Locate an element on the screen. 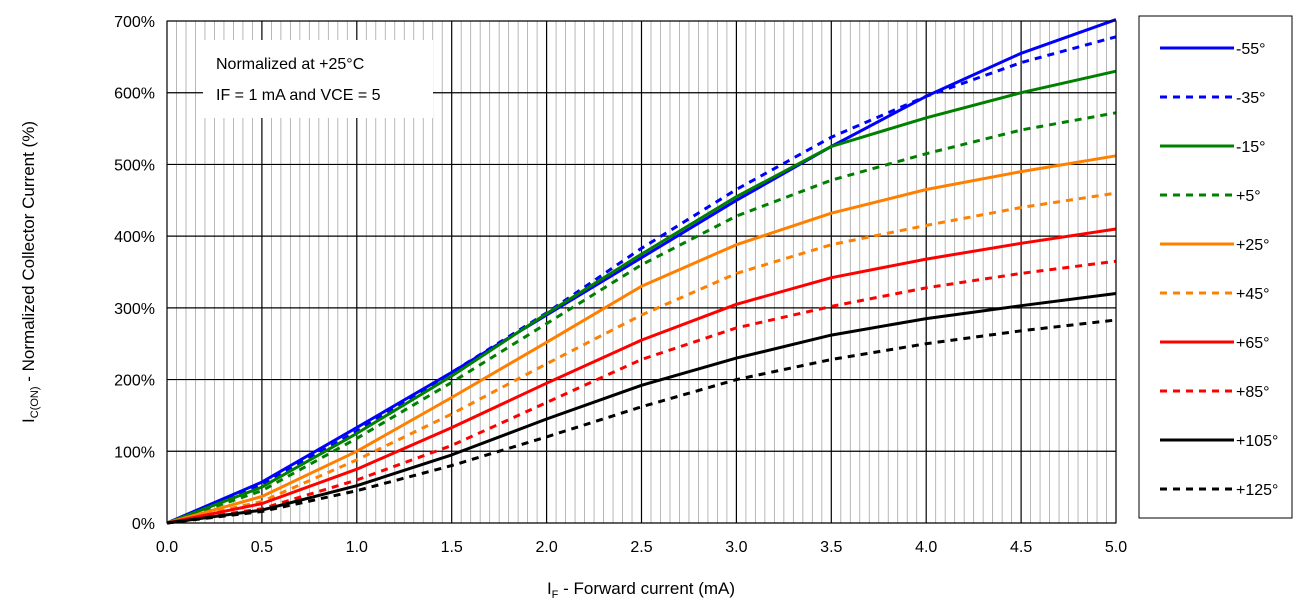 The width and height of the screenshot is (1299, 607). legend-label: +5° is located at coordinates (1248, 196).